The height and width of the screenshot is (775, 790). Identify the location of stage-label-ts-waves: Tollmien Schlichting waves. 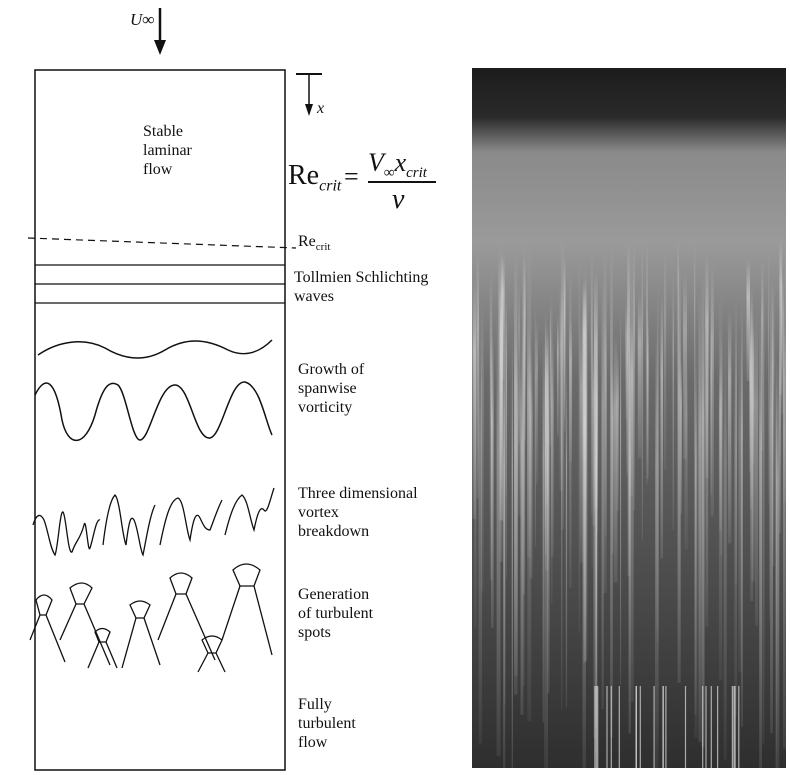
(361, 287).